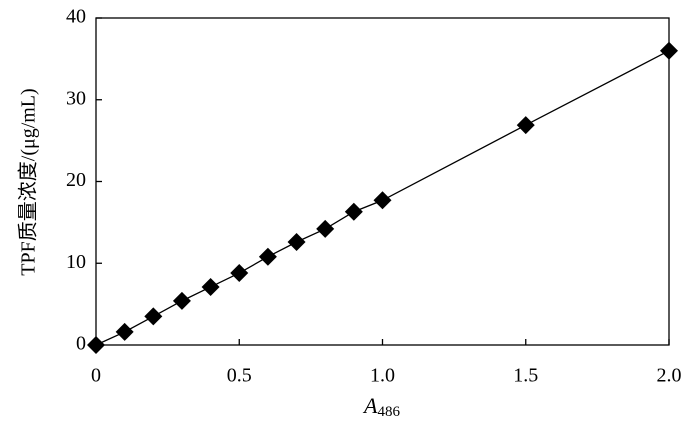 The image size is (700, 430). Describe the element at coordinates (76, 17) in the screenshot. I see `y-tick-label: 40` at that location.